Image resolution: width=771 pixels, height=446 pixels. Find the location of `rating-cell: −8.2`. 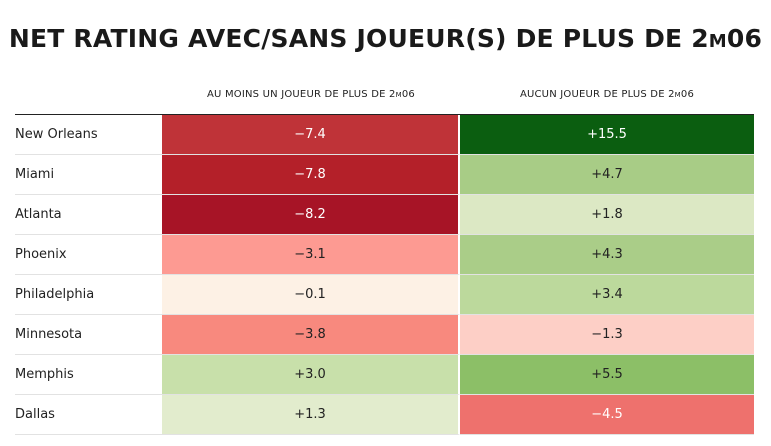

rating-cell: −8.2 is located at coordinates (311, 215).